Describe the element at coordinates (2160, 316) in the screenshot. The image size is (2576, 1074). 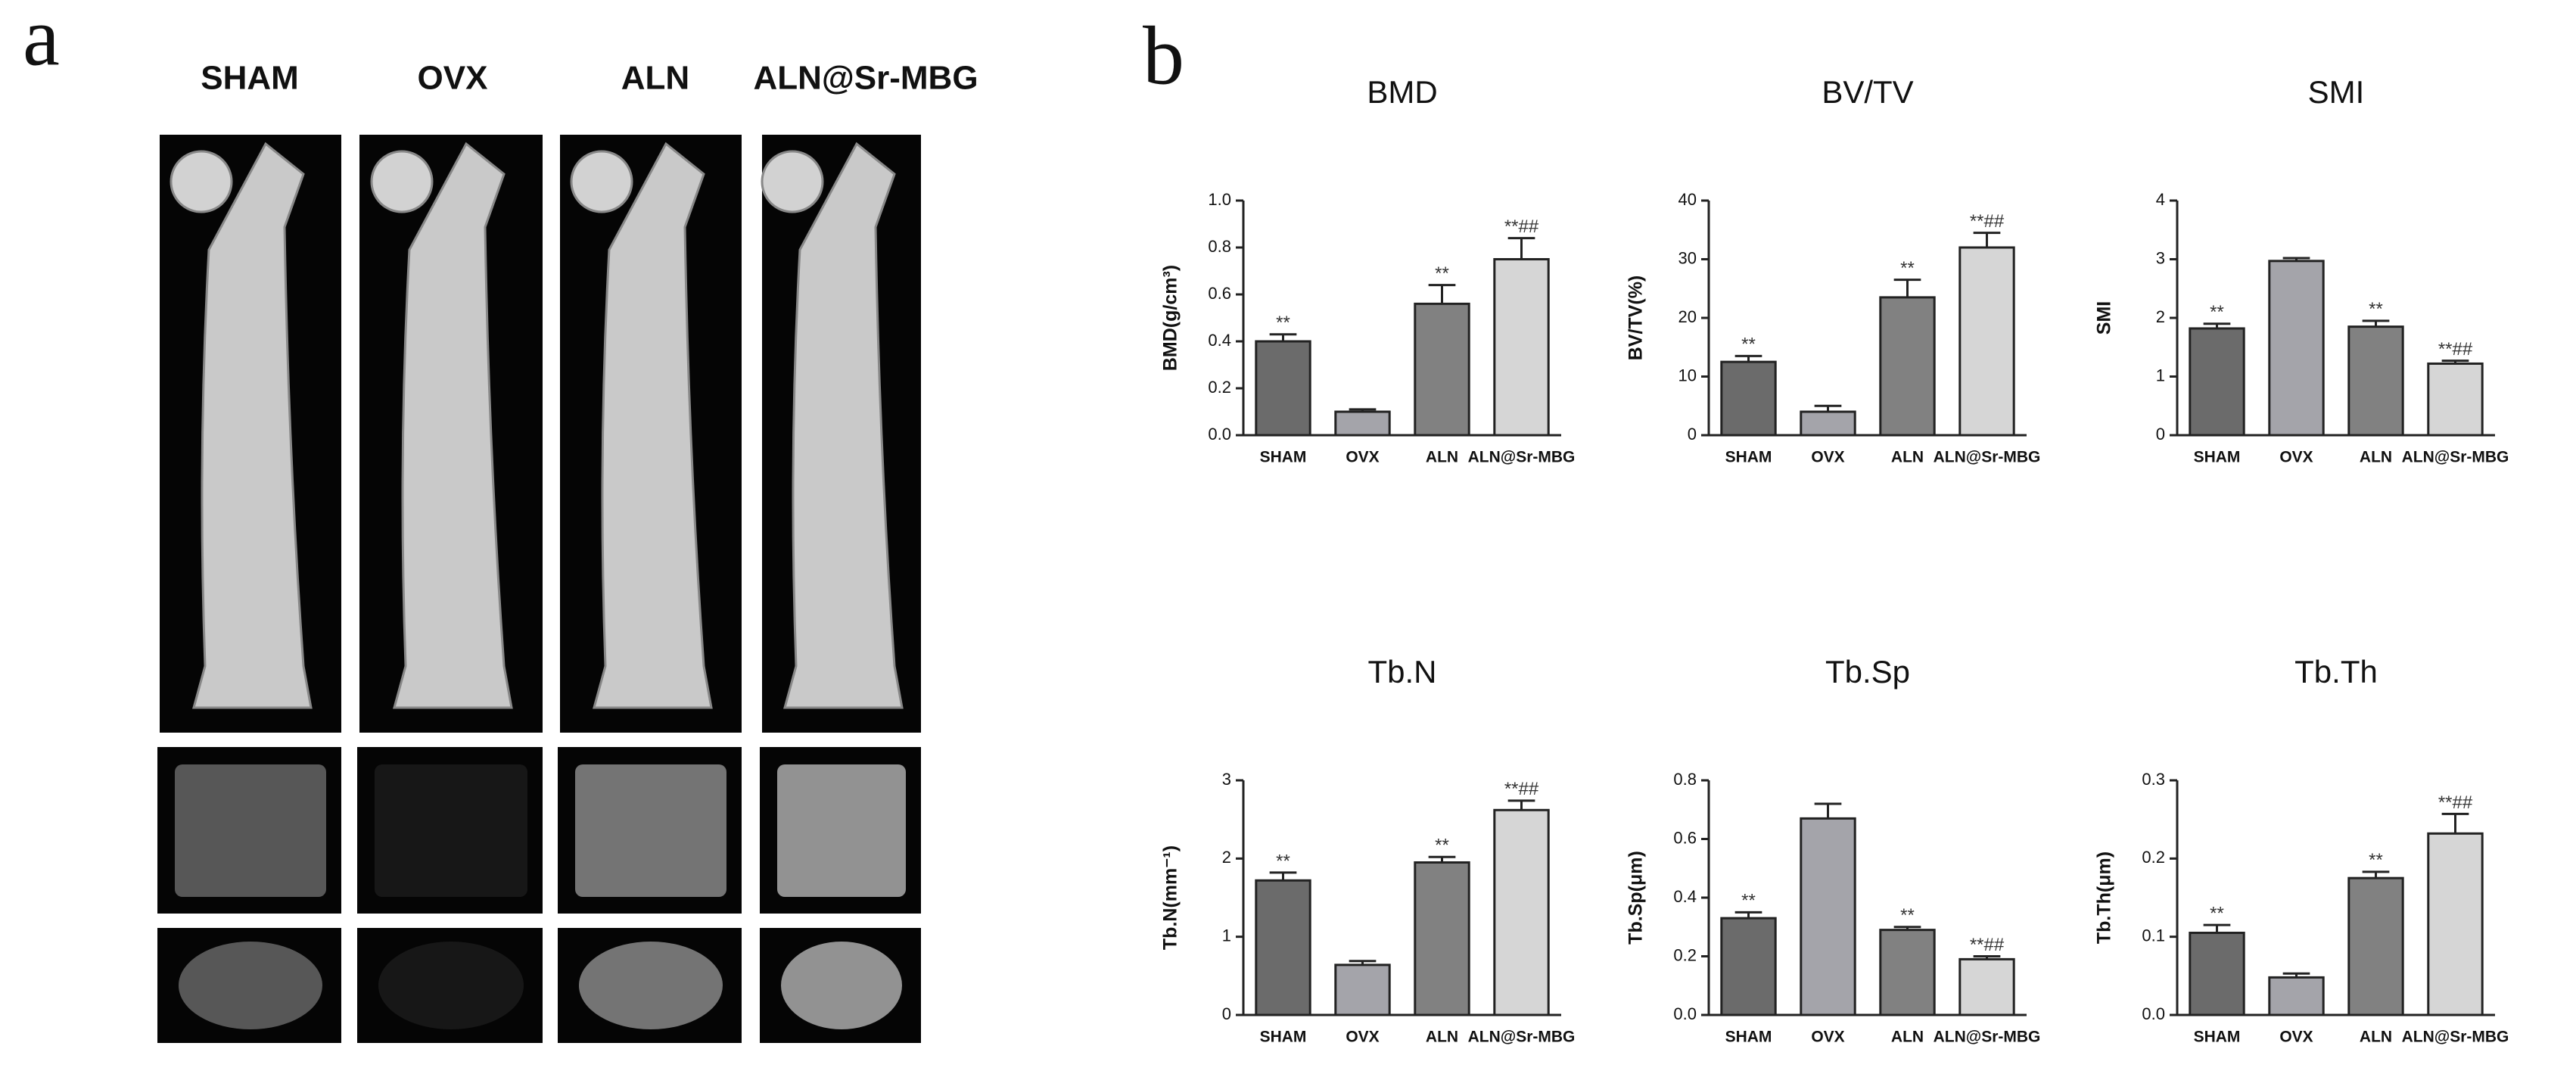
I see `y-tick-label: 2` at that location.